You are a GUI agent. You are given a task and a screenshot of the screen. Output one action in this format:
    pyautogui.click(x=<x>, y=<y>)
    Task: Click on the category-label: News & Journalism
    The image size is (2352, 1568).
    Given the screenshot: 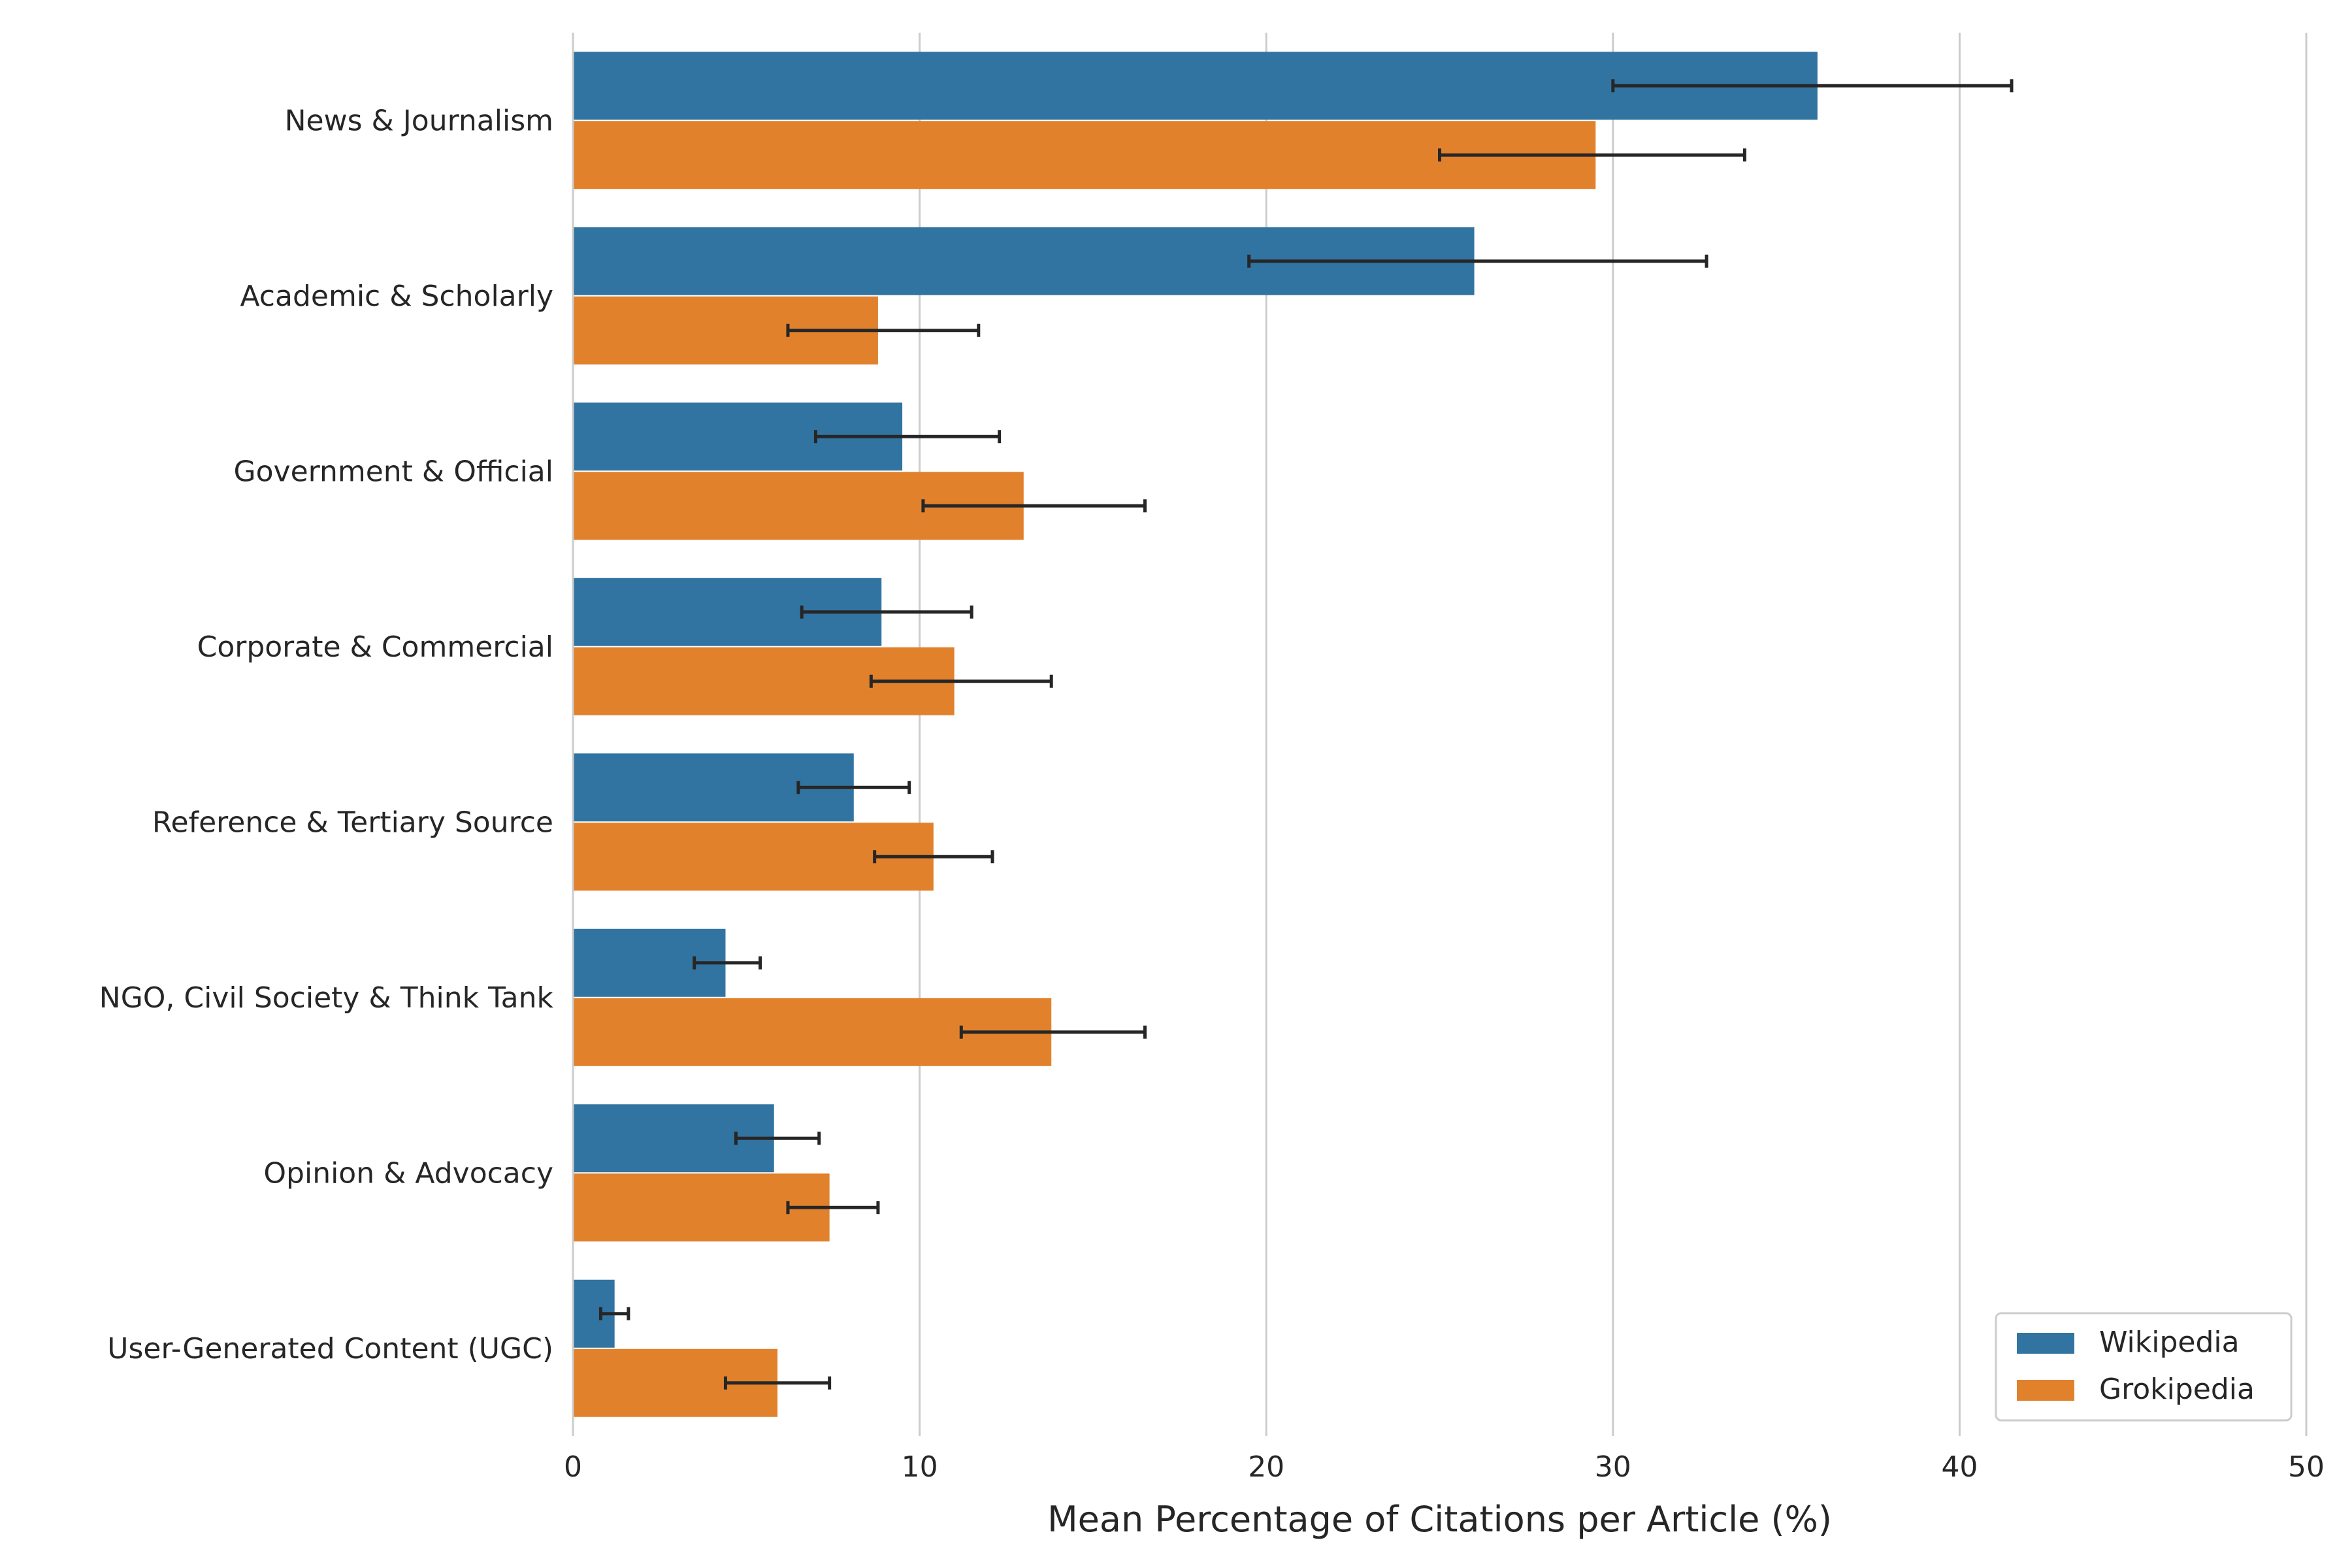 What is the action you would take?
    pyautogui.click(x=419, y=120)
    